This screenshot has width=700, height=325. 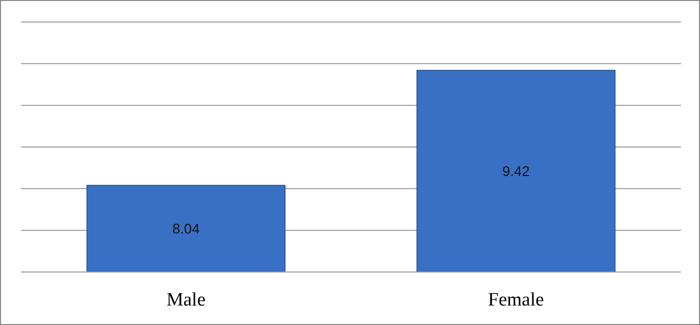 What do you see at coordinates (516, 171) in the screenshot?
I see `data-label: 9.42` at bounding box center [516, 171].